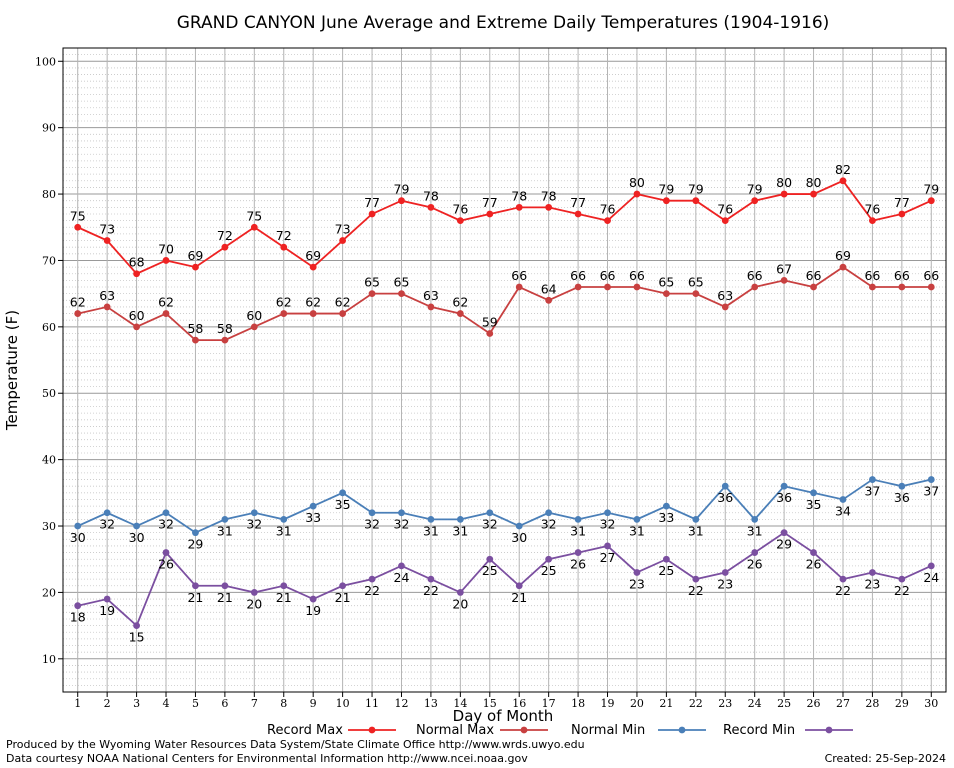  What do you see at coordinates (107, 703) in the screenshot?
I see `x-tick-label: 2` at bounding box center [107, 703].